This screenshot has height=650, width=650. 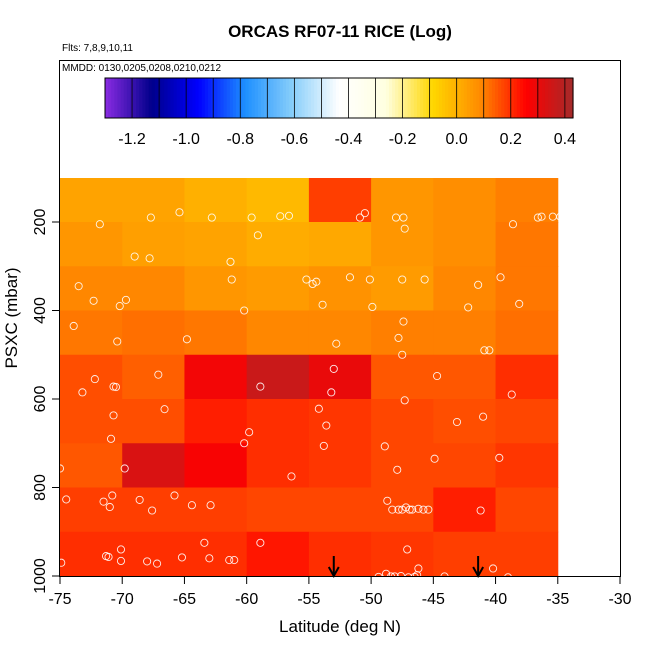 I want to click on x-tick-label: -50, so click(x=371, y=599).